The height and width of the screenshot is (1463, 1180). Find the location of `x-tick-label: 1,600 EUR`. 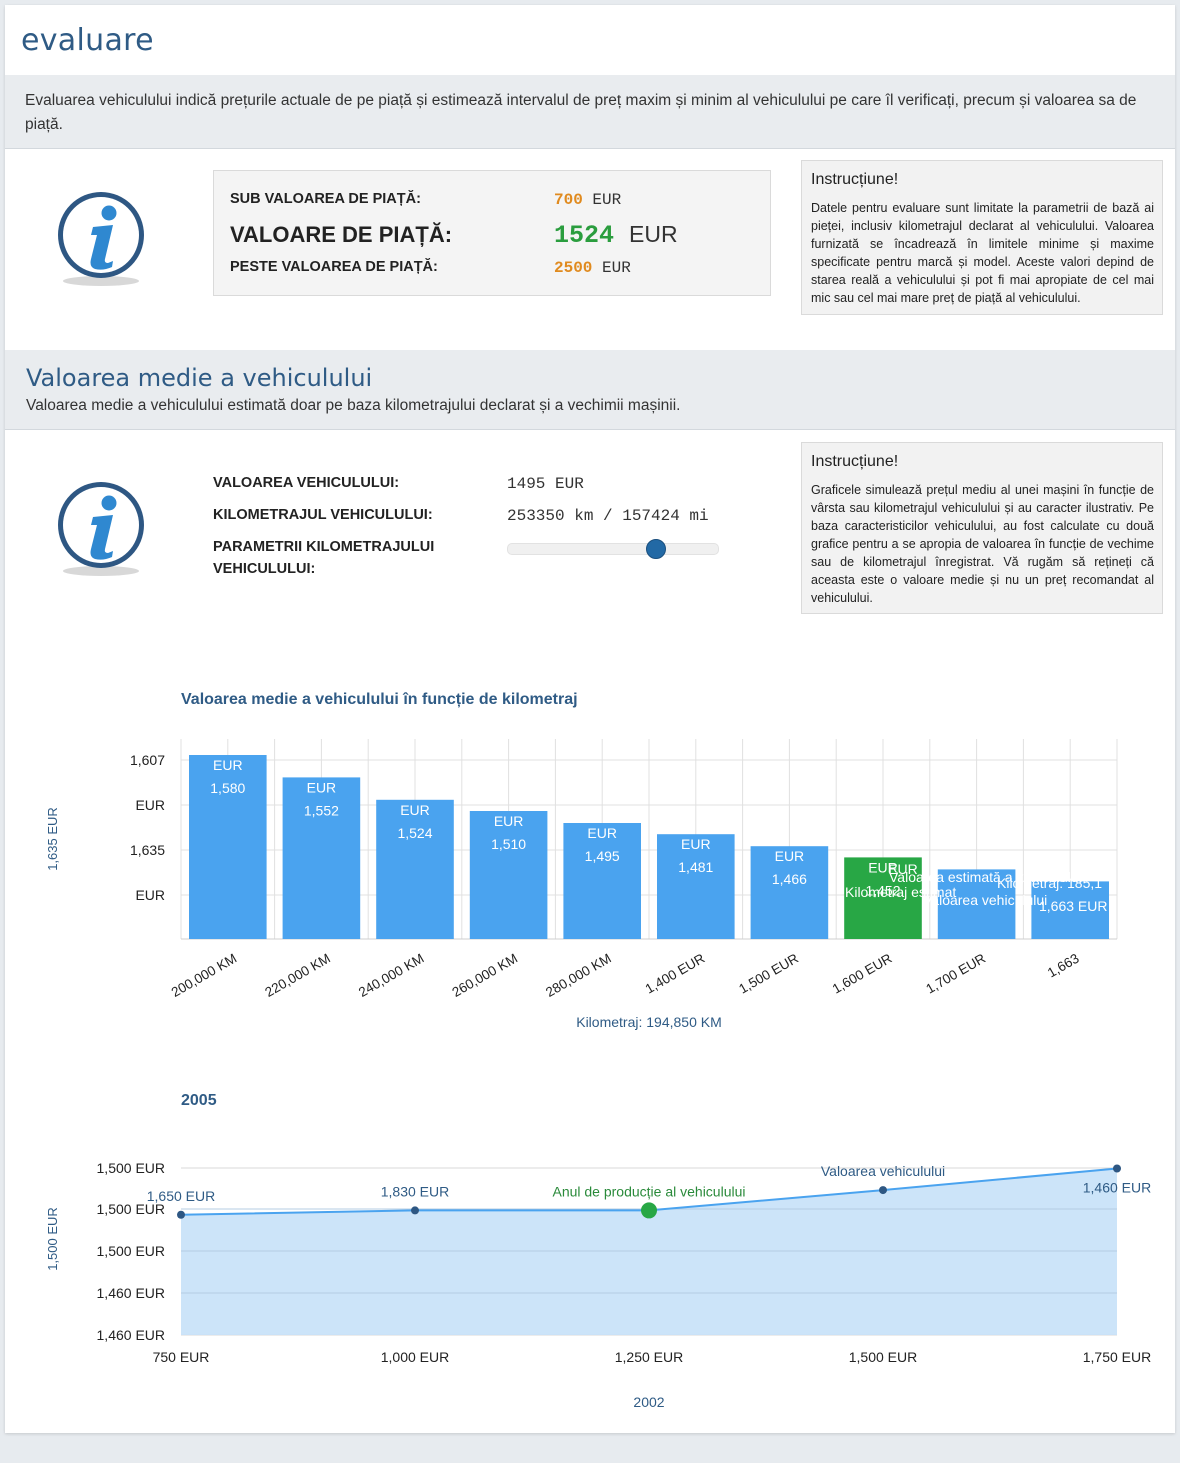

x-tick-label: 1,600 EUR is located at coordinates (862, 973).